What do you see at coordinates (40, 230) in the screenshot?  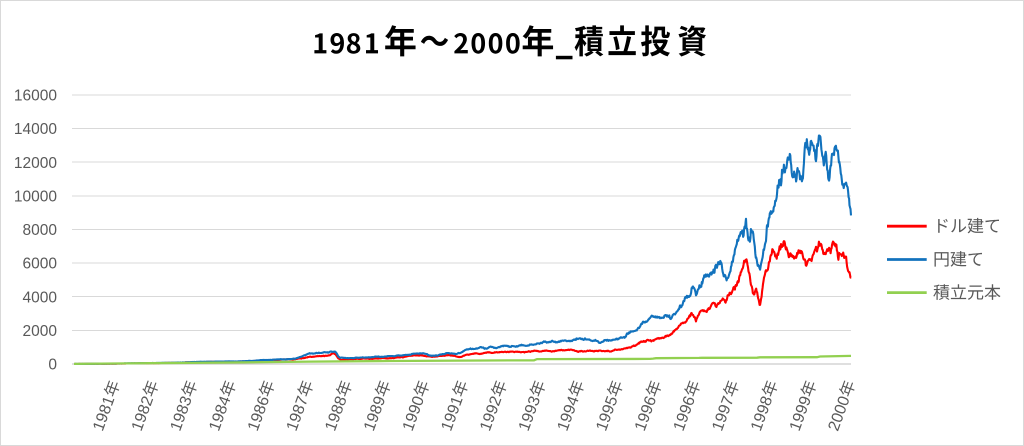 I see `svg-text: 8000` at bounding box center [40, 230].